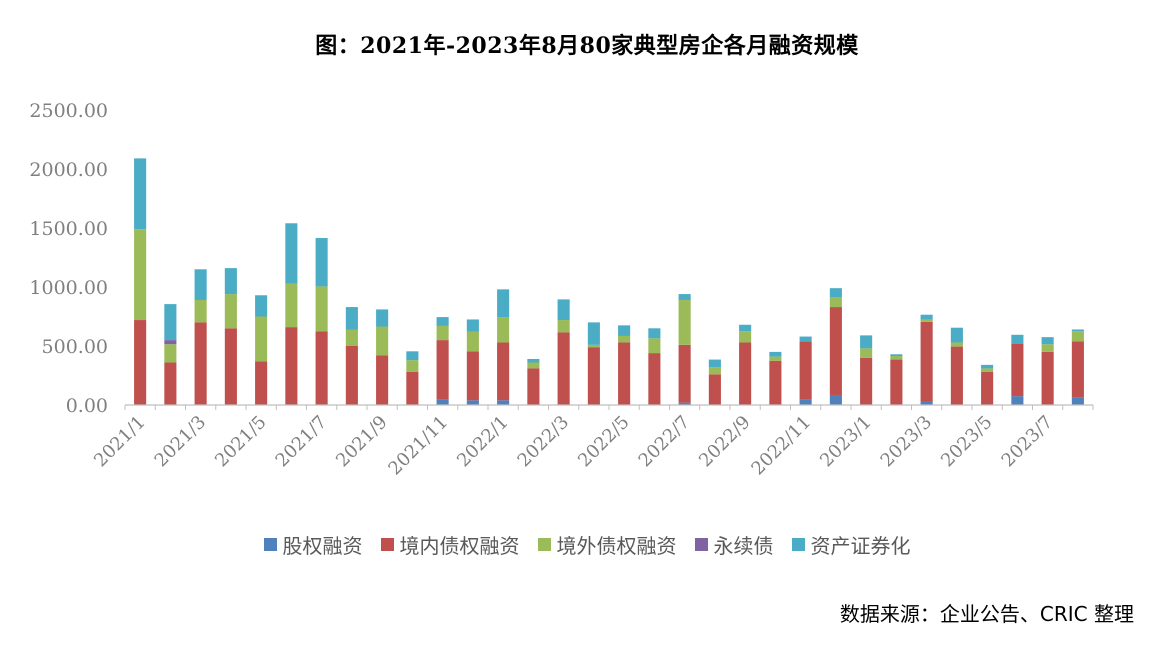 The height and width of the screenshot is (650, 1174). I want to click on x-tick-label: 2022/1, so click(483, 442).